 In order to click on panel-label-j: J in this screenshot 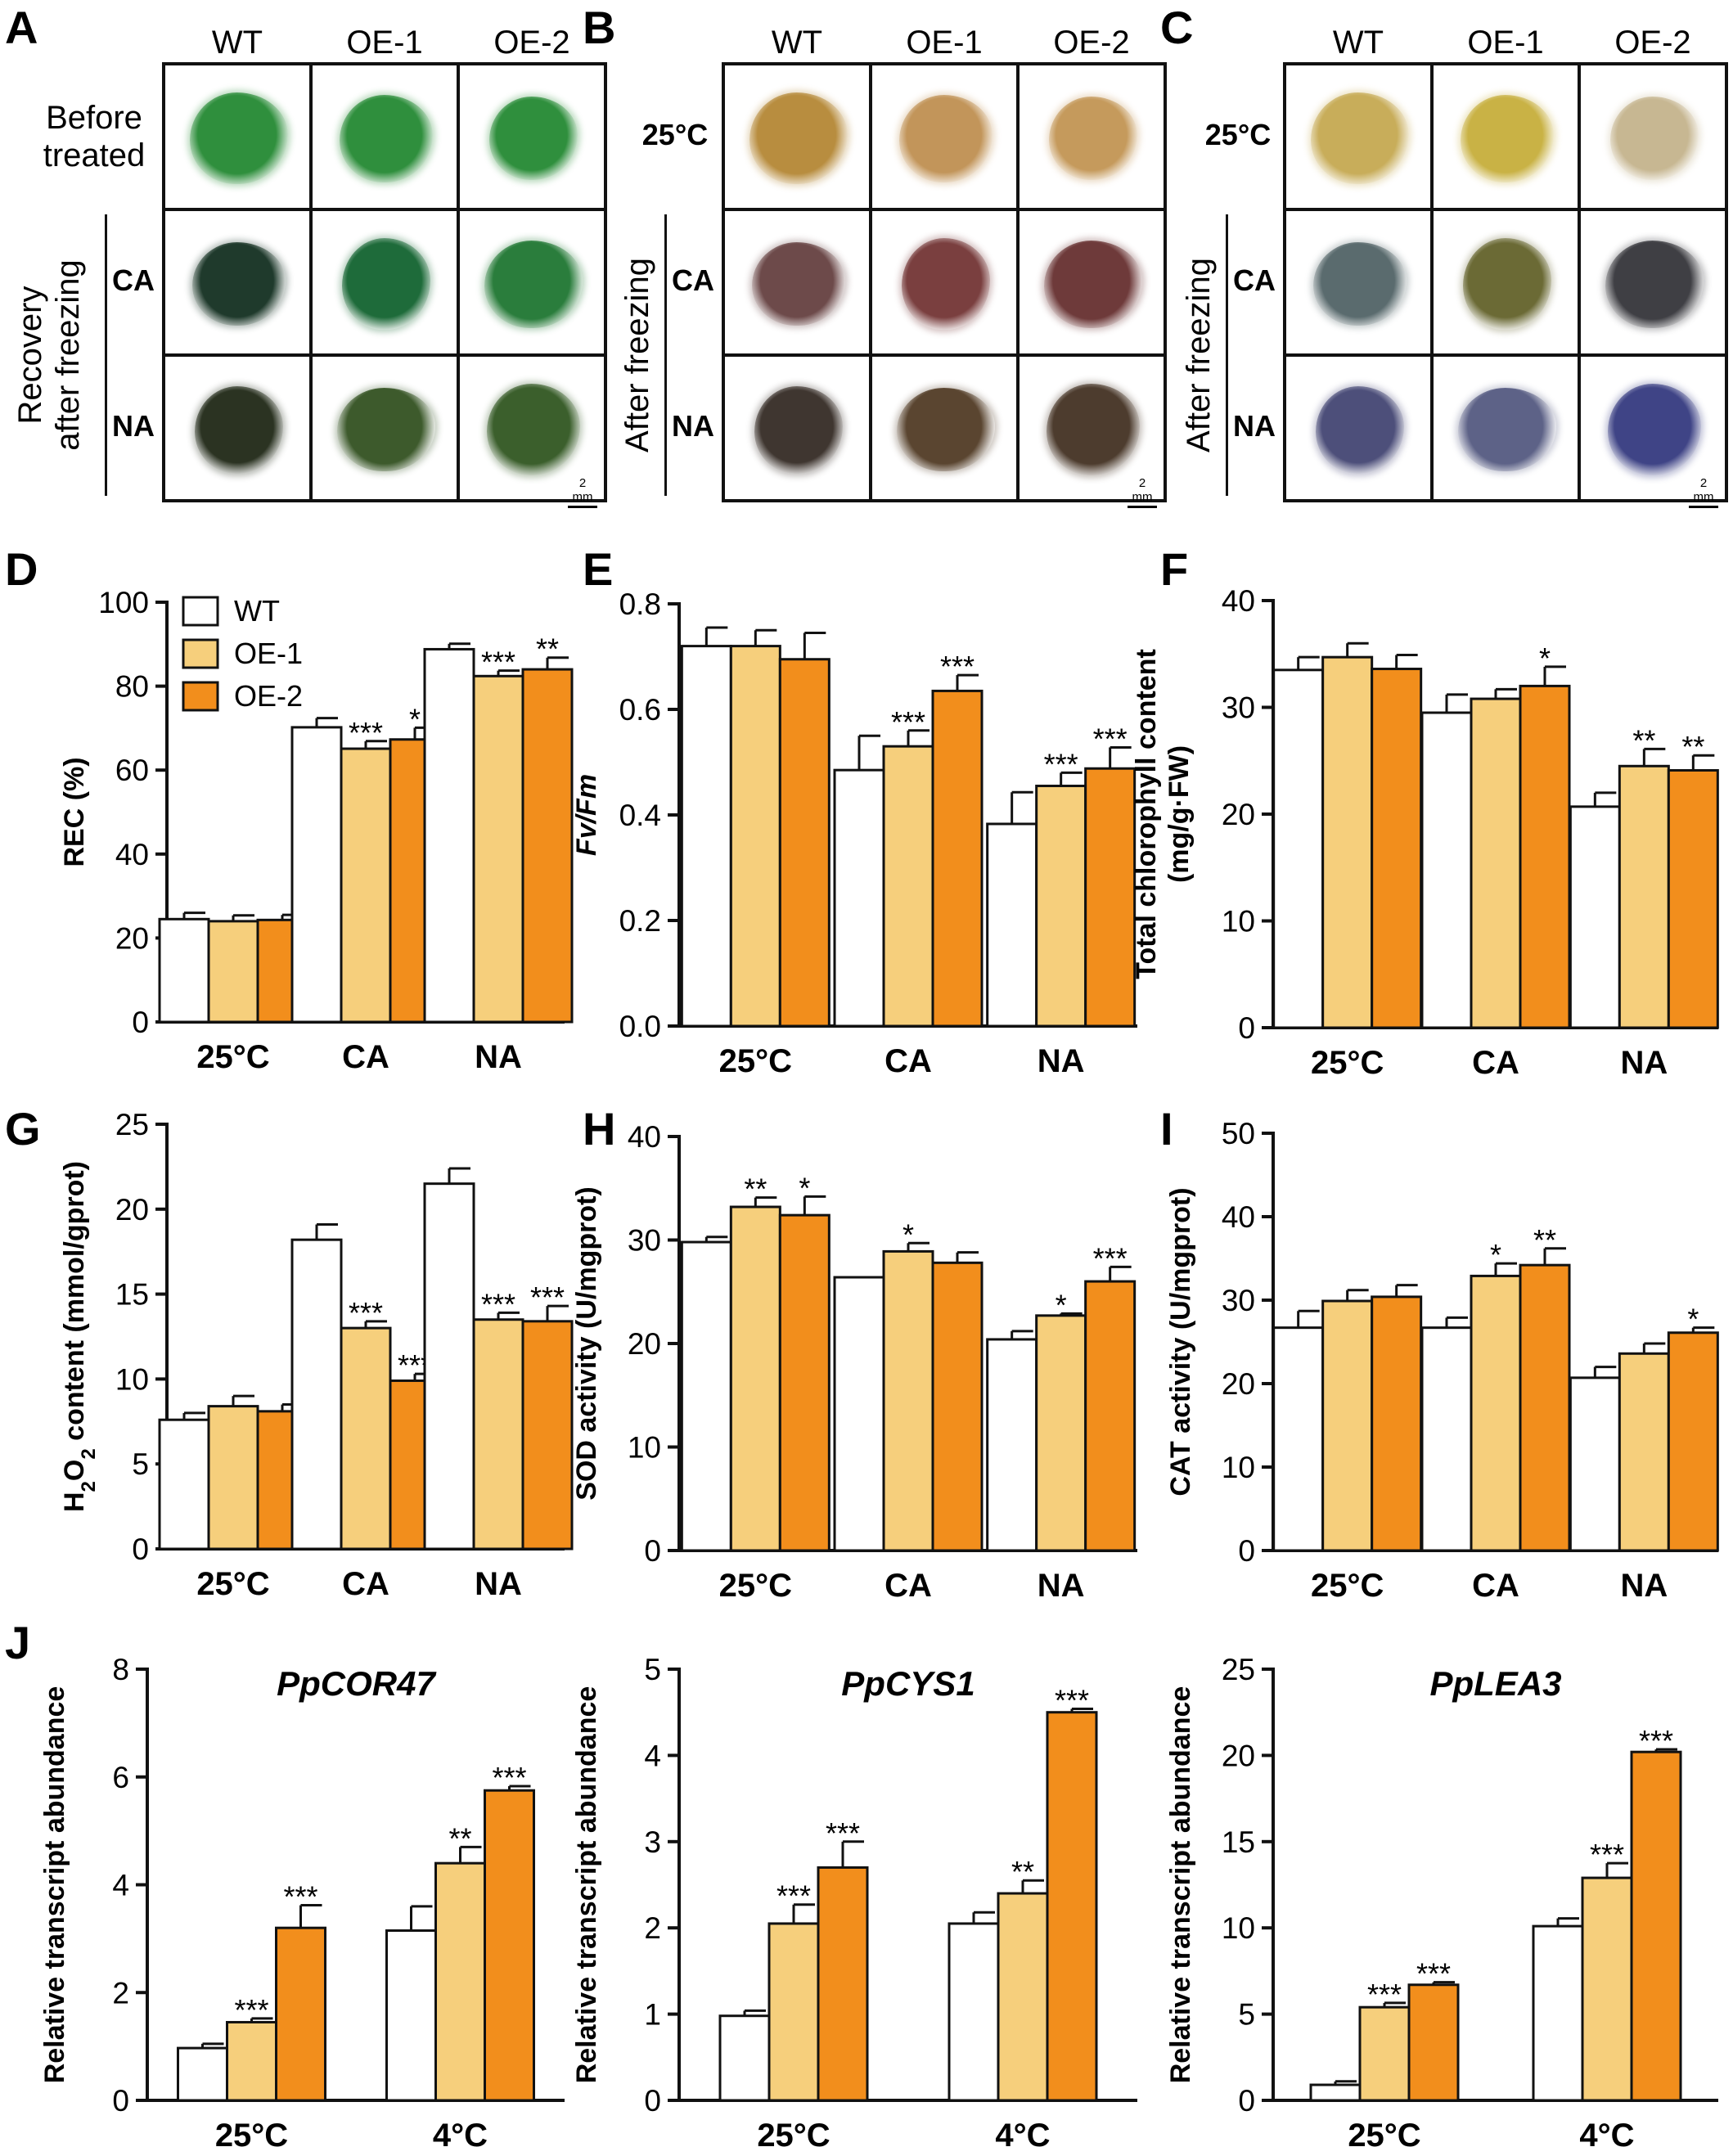, I will do `click(18, 1643)`.